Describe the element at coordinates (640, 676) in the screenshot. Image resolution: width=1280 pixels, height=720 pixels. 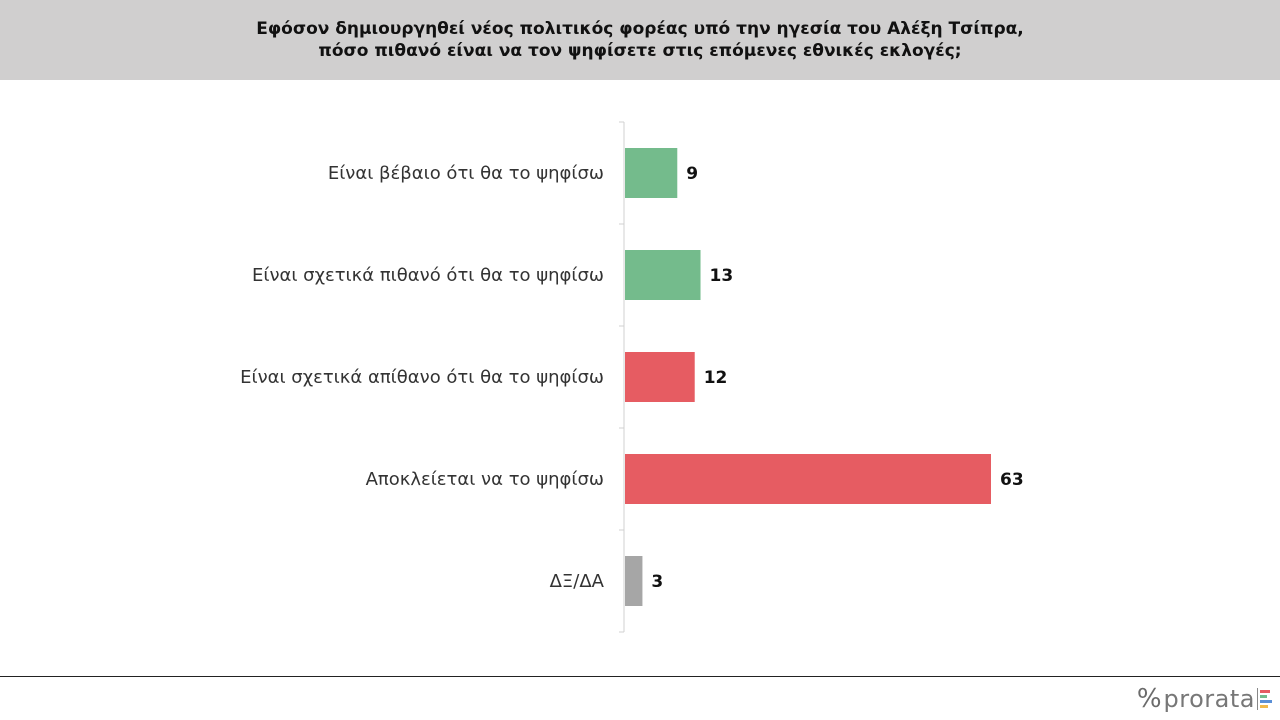
I see `bottom-divider` at that location.